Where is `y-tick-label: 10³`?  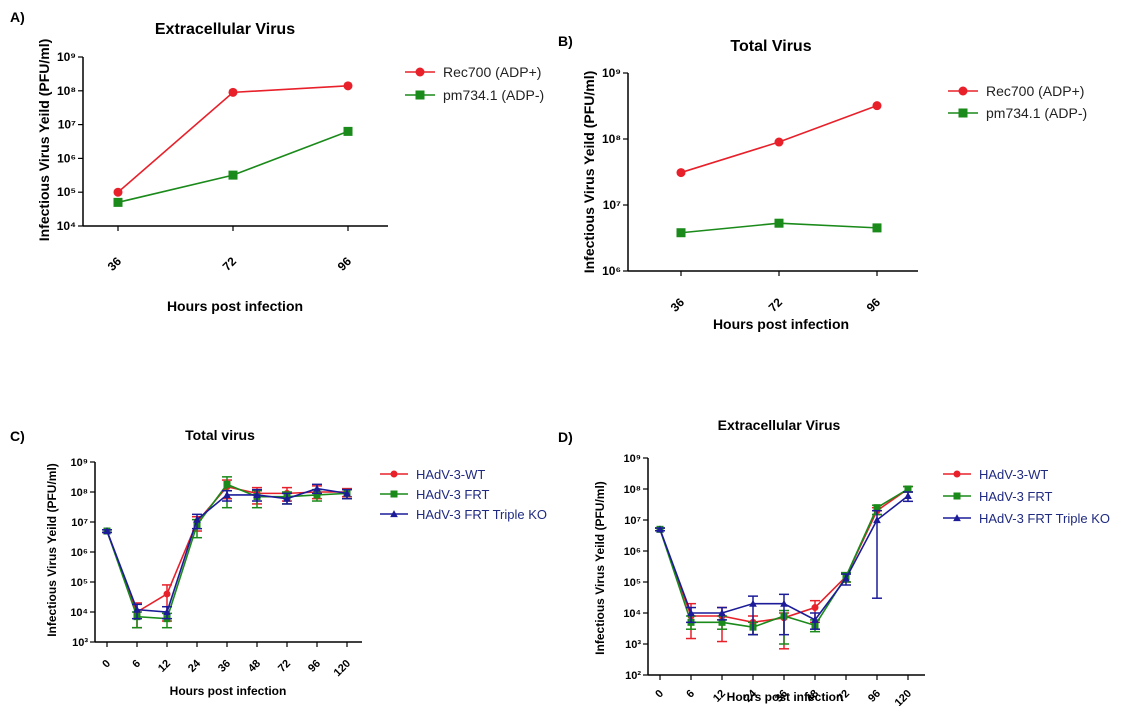 y-tick-label: 10³ is located at coordinates (633, 645).